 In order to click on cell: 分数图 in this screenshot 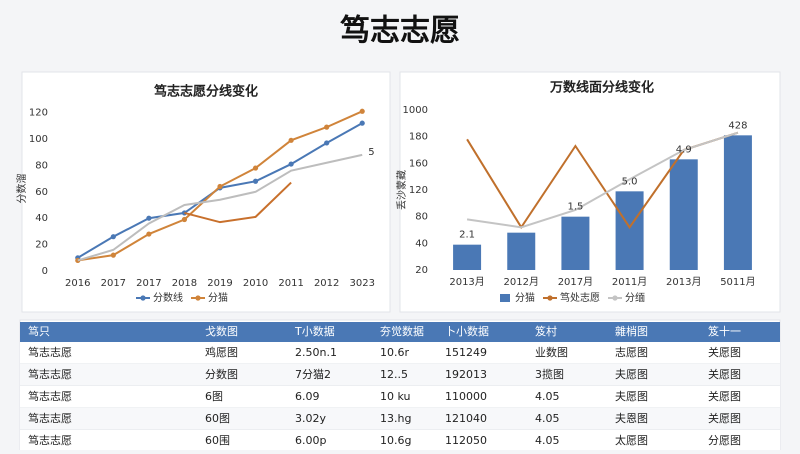, I will do `click(221, 374)`.